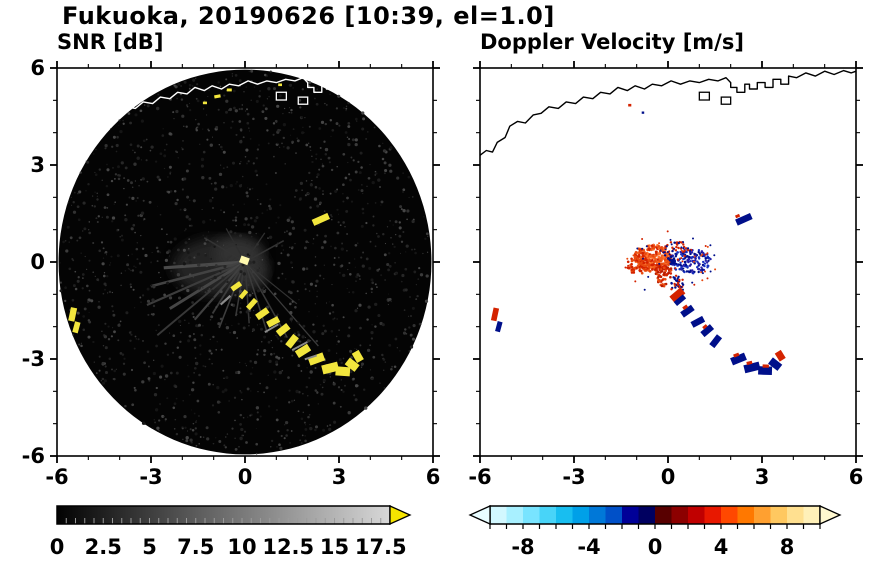 This screenshot has width=870, height=570. Describe the element at coordinates (588, 547) in the screenshot. I see `svg-text: -4` at that location.